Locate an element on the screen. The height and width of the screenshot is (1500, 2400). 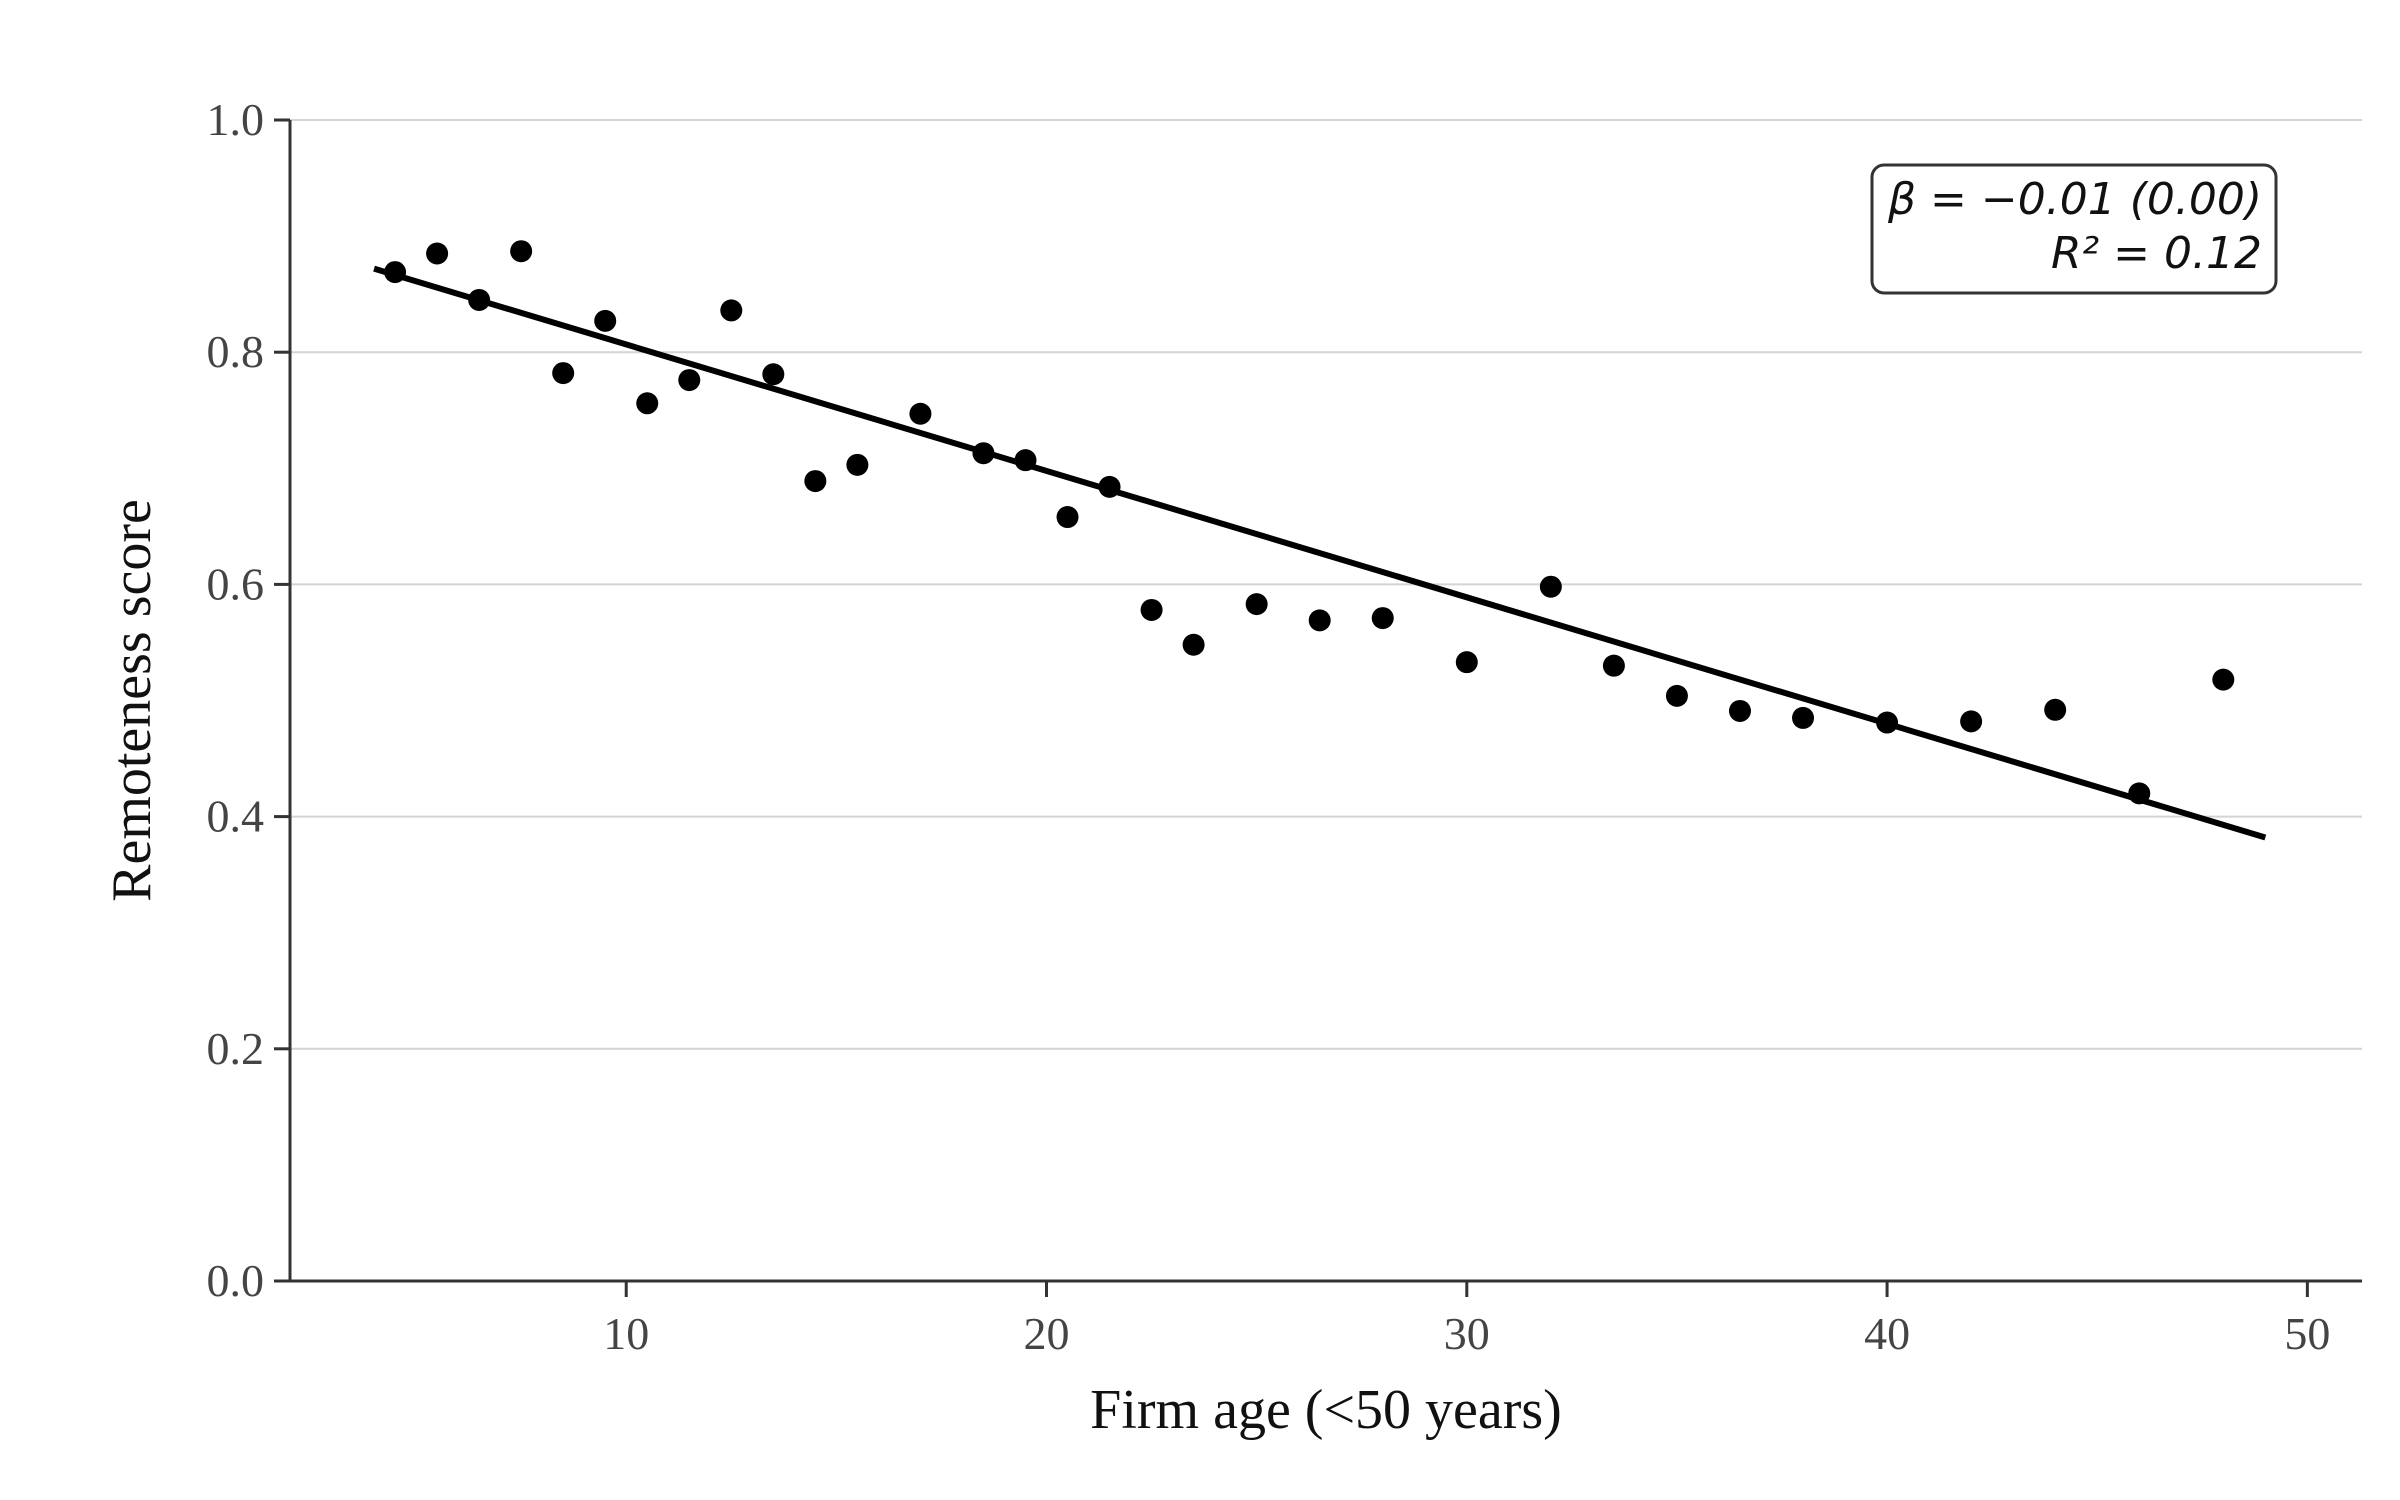
y-tick-label: 0.8 is located at coordinates (236, 351).